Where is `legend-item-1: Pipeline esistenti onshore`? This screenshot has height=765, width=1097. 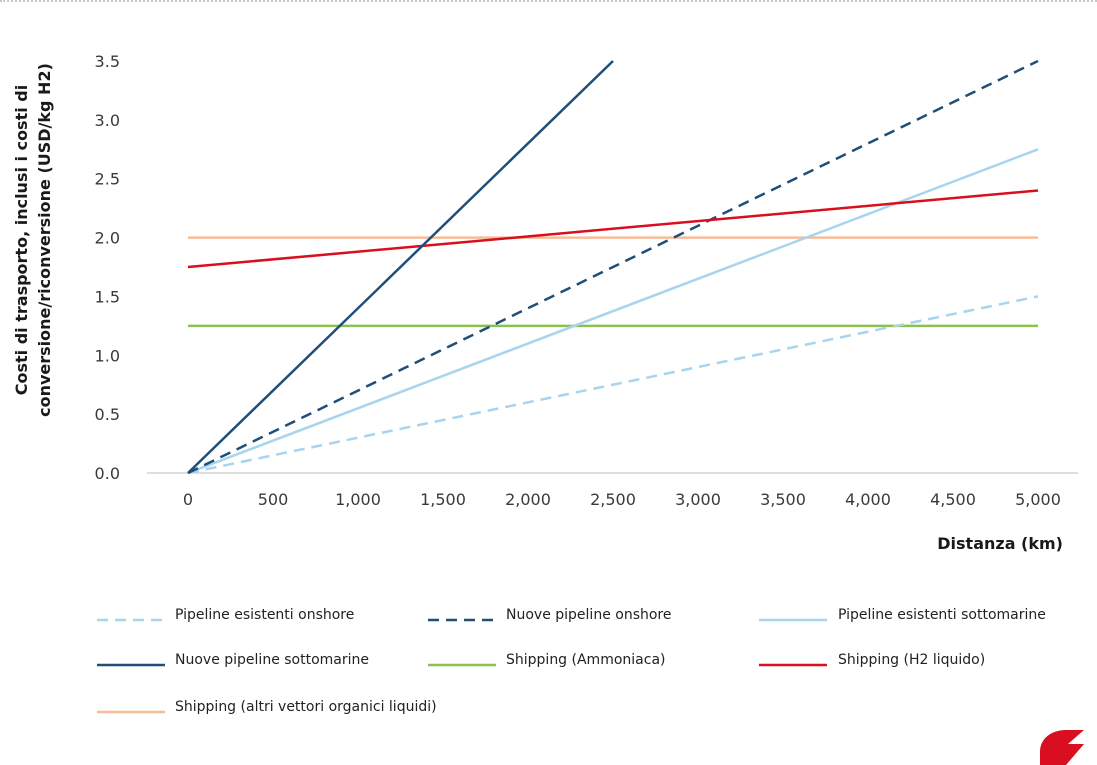 legend-item-1: Pipeline esistenti onshore is located at coordinates (225, 615).